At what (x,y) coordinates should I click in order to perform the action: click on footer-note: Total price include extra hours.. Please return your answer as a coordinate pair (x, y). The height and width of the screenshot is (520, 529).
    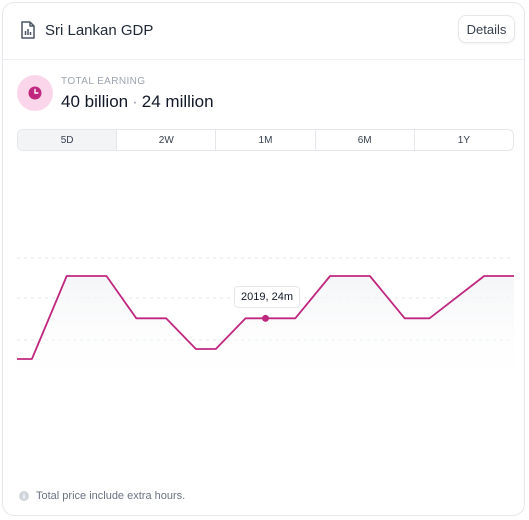
    Looking at the image, I should click on (102, 496).